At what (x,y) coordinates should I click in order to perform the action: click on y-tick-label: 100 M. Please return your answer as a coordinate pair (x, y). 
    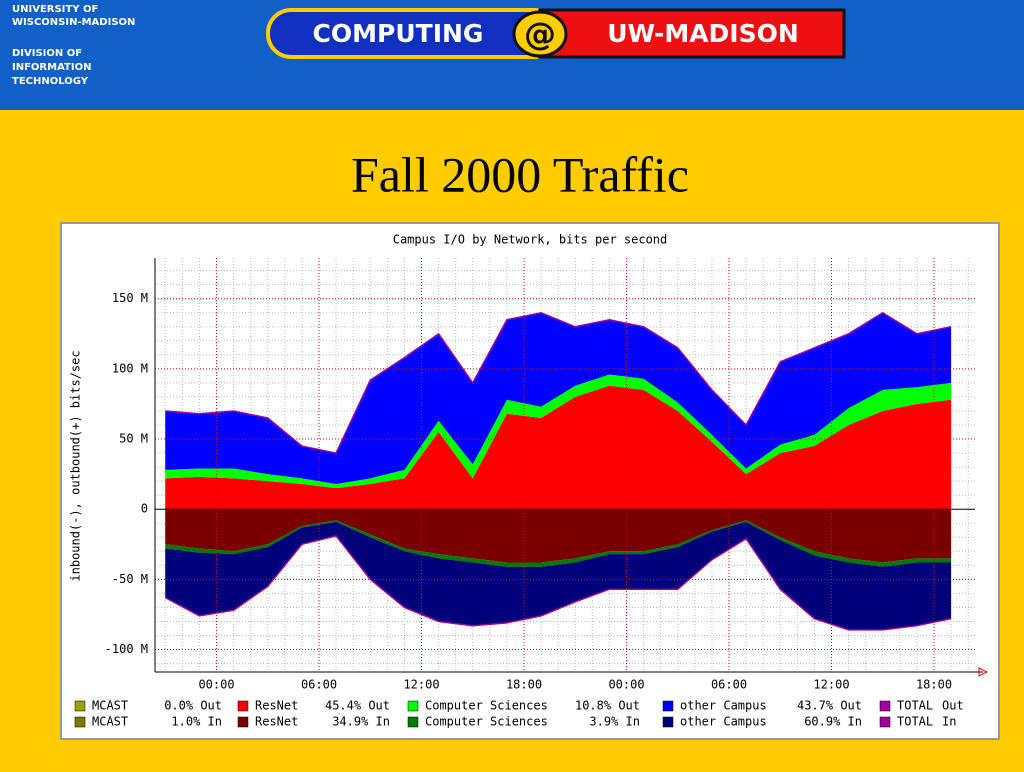
    Looking at the image, I should click on (130, 368).